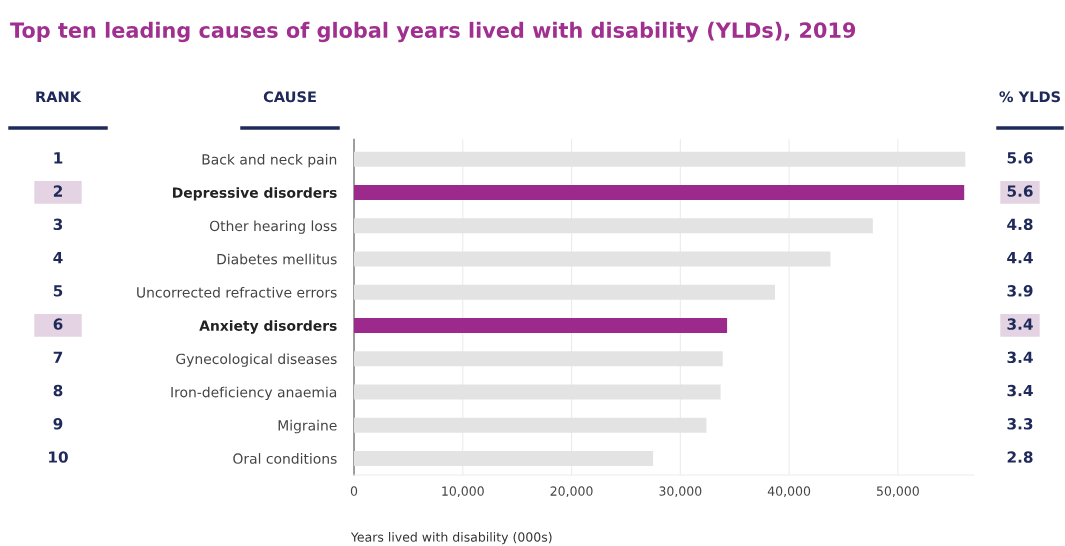 The width and height of the screenshot is (1065, 546). What do you see at coordinates (1020, 424) in the screenshot?
I see `text: 3.3` at bounding box center [1020, 424].